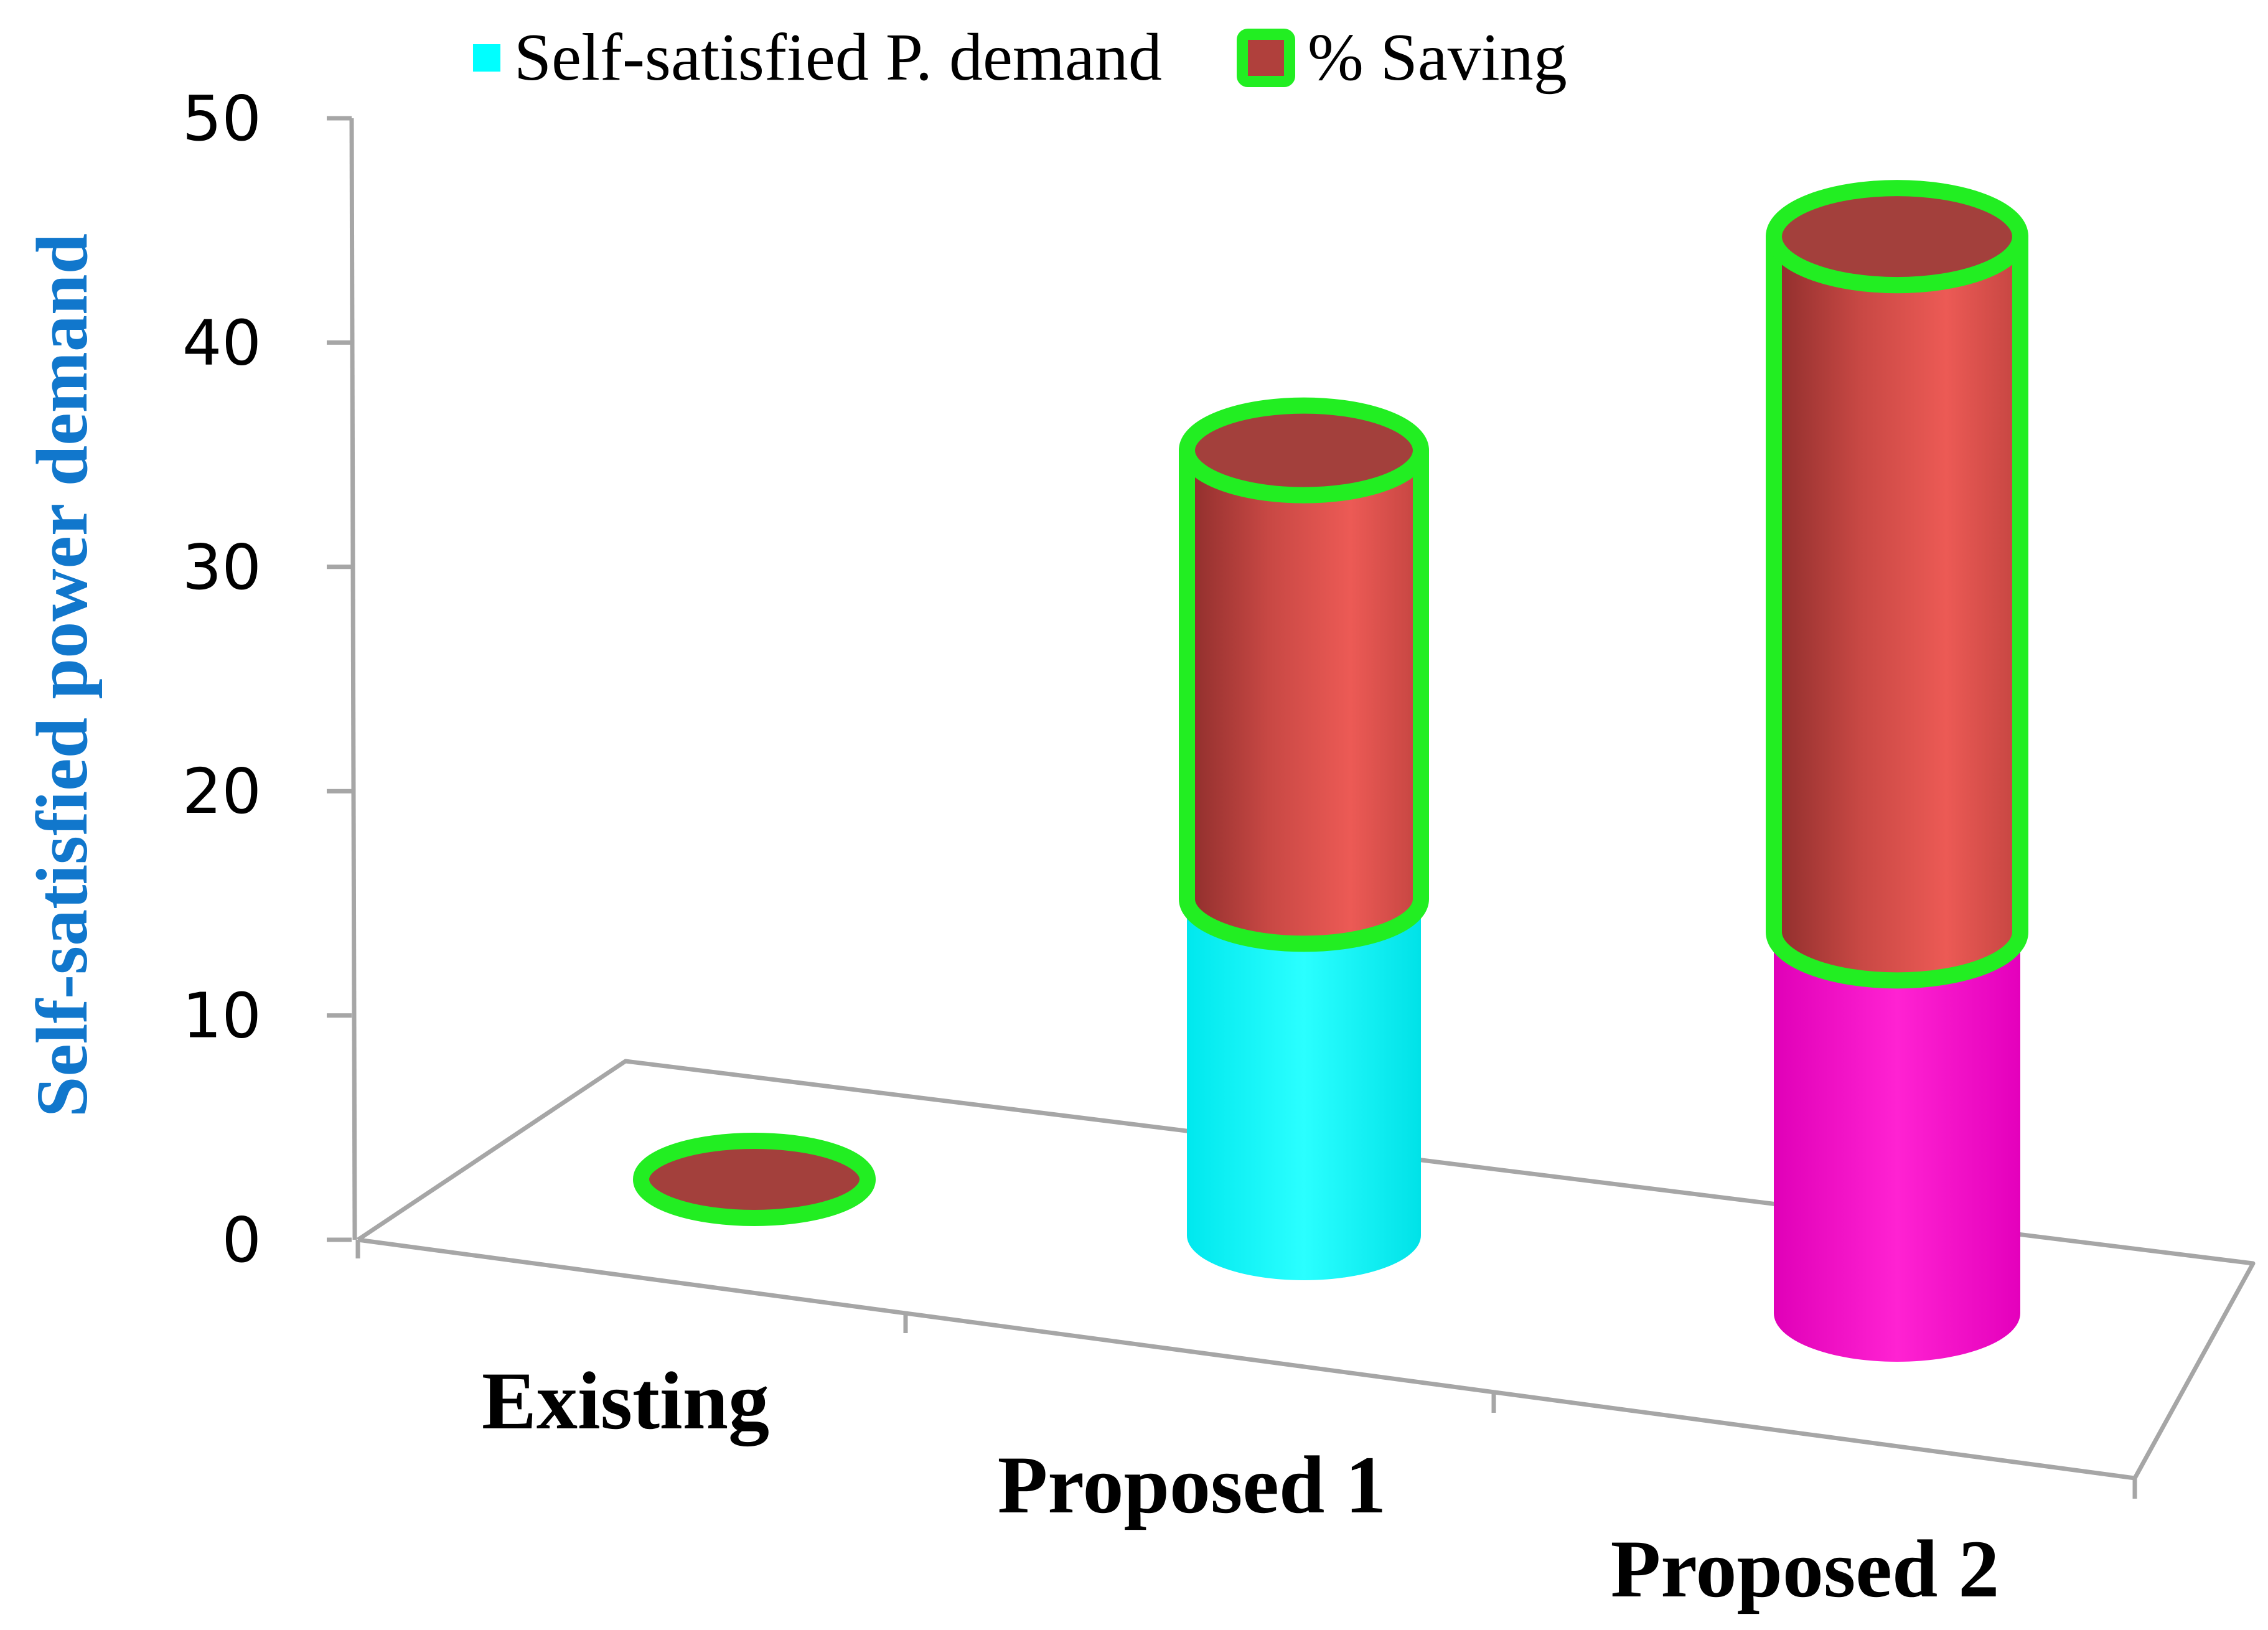 This screenshot has height=1630, width=2268. Describe the element at coordinates (242, 1240) in the screenshot. I see `y-tick-label: 0` at that location.